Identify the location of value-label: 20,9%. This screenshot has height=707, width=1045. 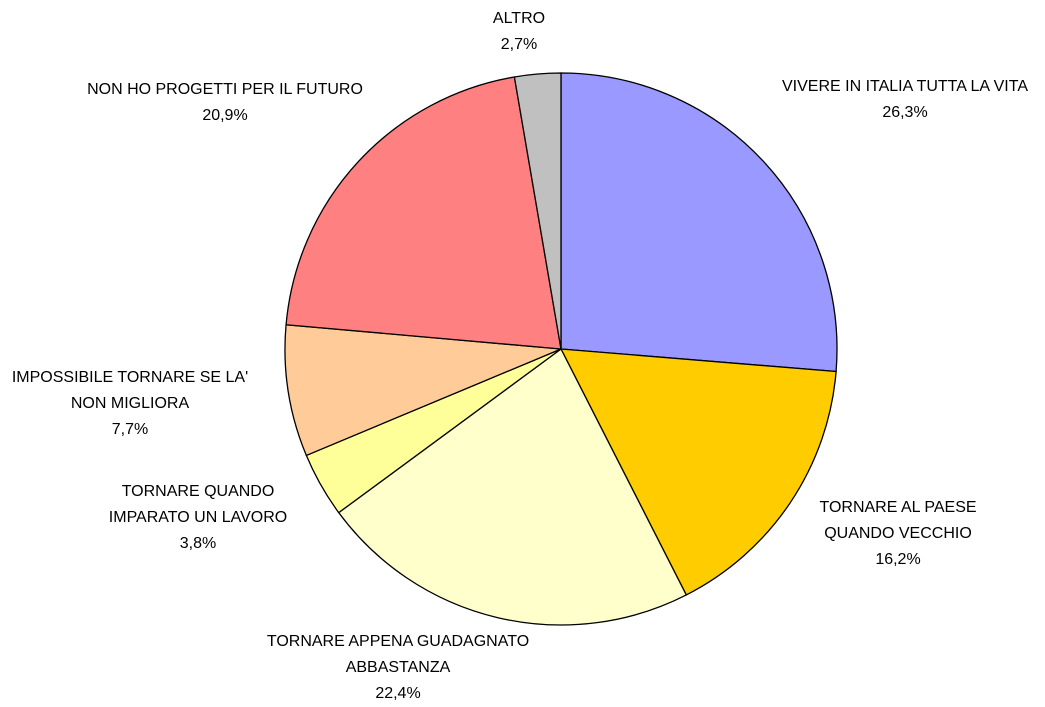
(225, 115).